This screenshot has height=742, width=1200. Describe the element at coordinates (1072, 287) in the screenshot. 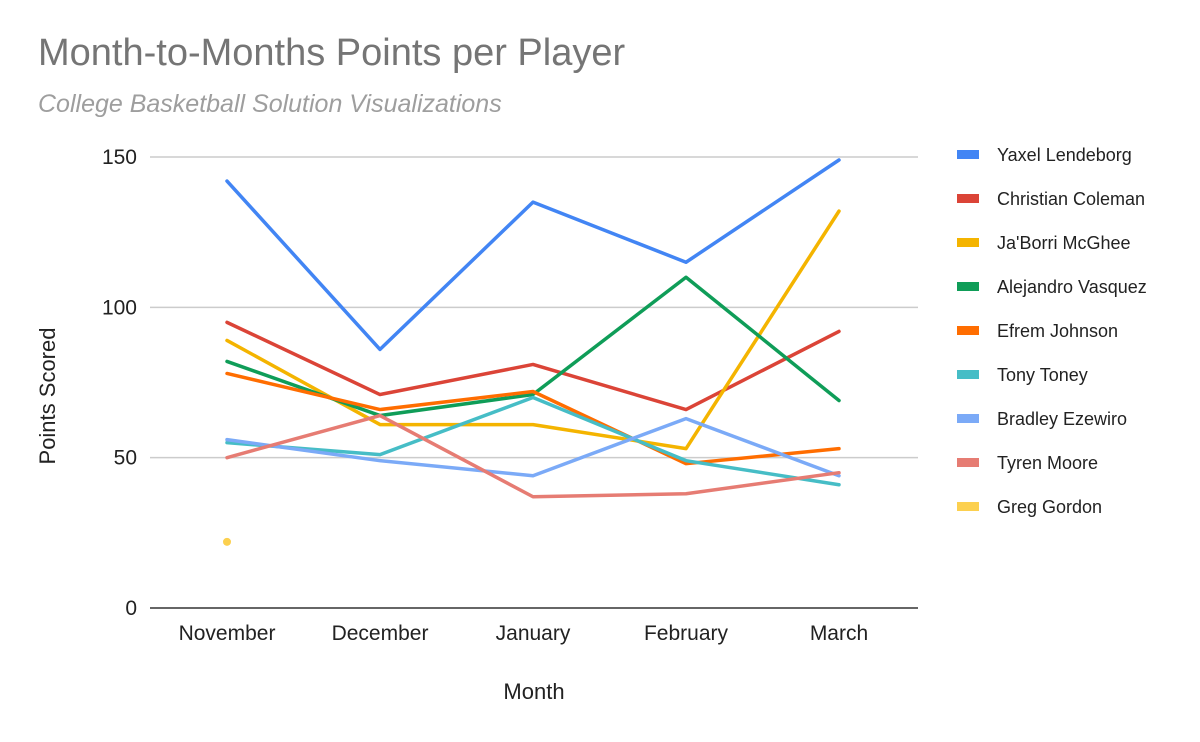

I see `legend-label-alejandro-vasquez: Alejandro Vasquez` at that location.